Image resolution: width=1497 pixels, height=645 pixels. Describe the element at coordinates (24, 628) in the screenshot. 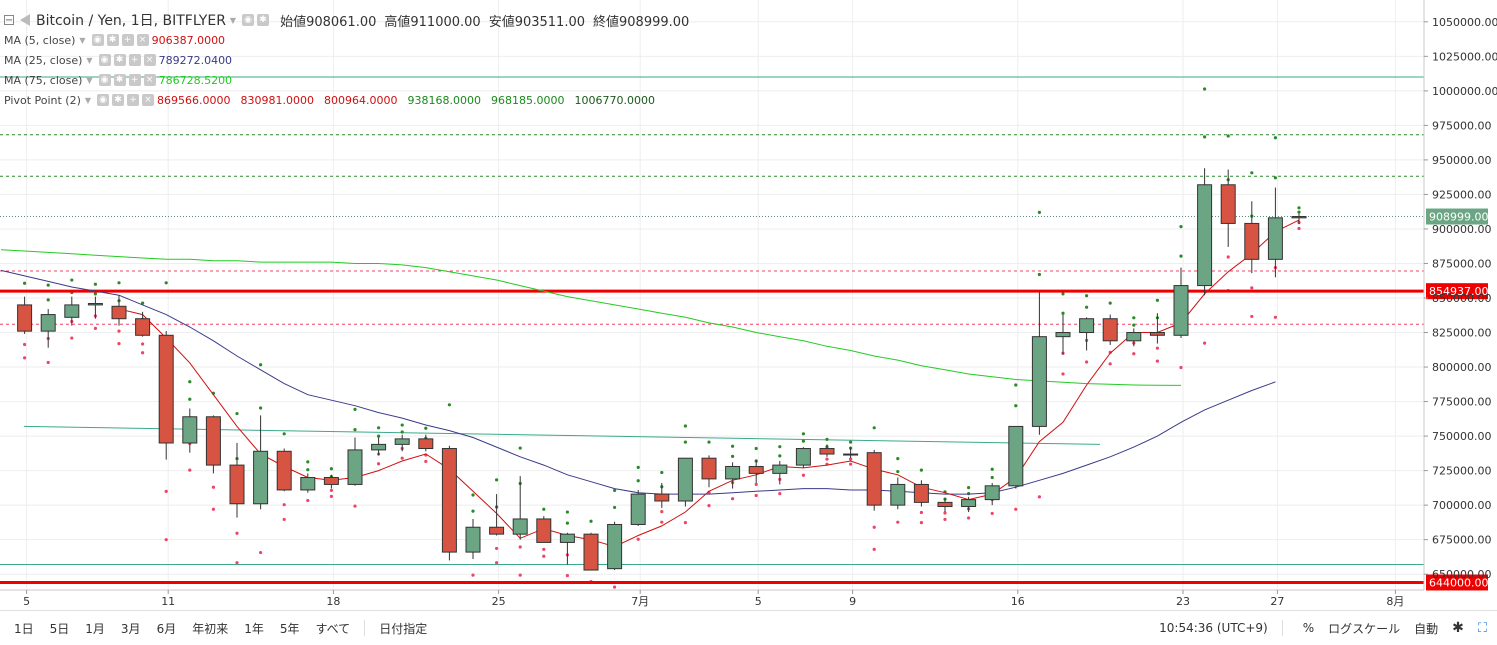

I see `range-button: 1日` at that location.